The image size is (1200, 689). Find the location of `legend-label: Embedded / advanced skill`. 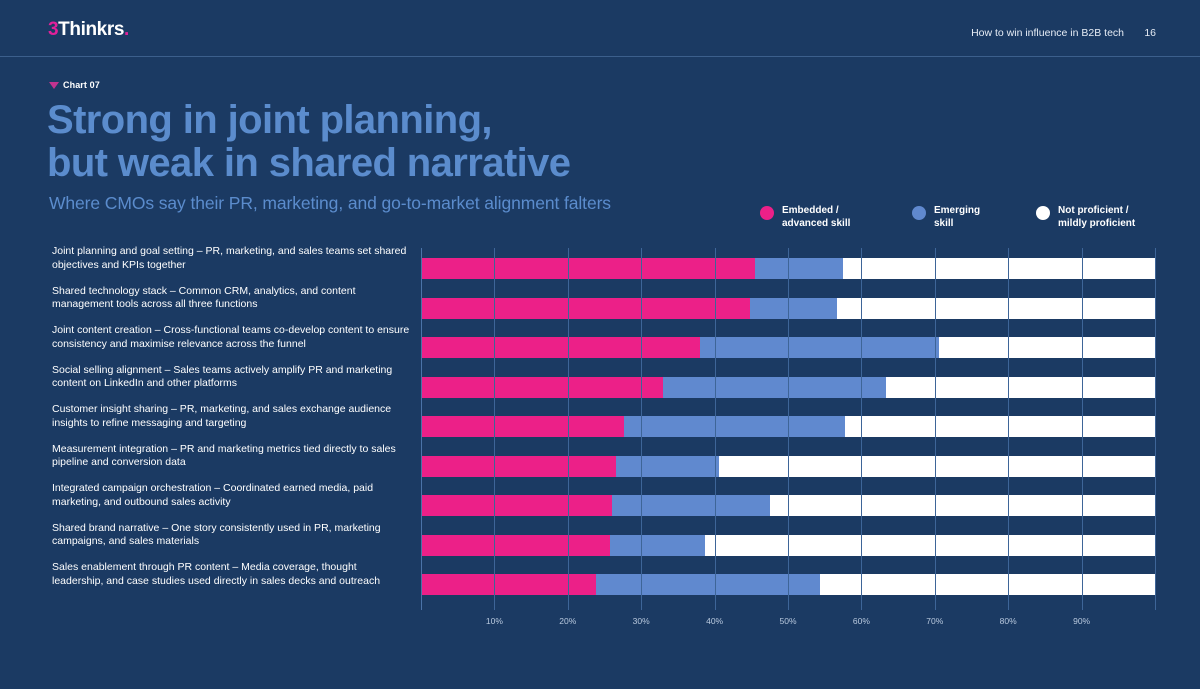

legend-label: Embedded / advanced skill is located at coordinates (816, 217).